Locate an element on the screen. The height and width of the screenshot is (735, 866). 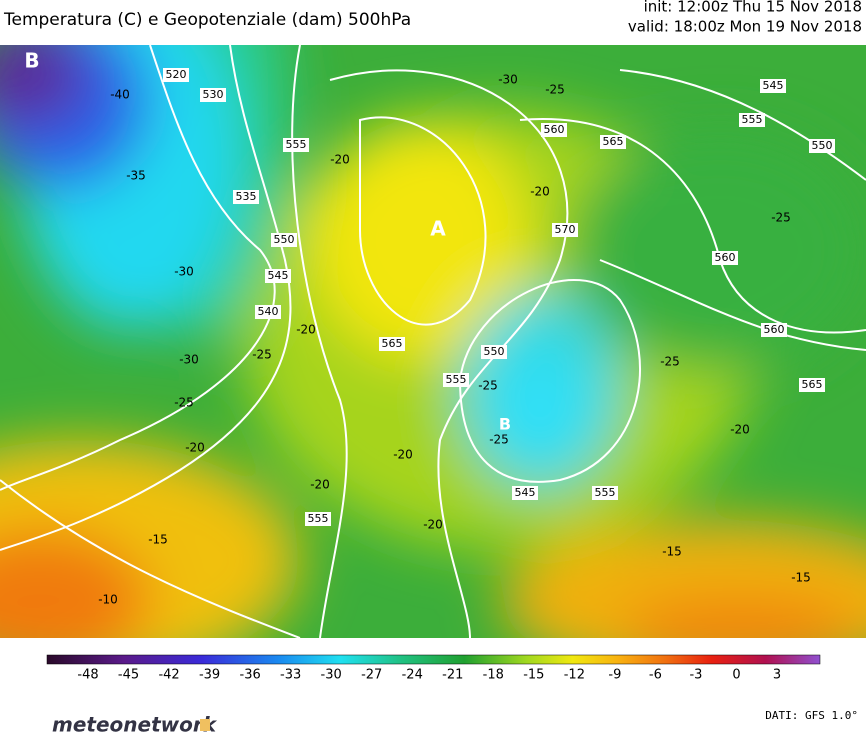
brand-mark is located at coordinates (205, 725).